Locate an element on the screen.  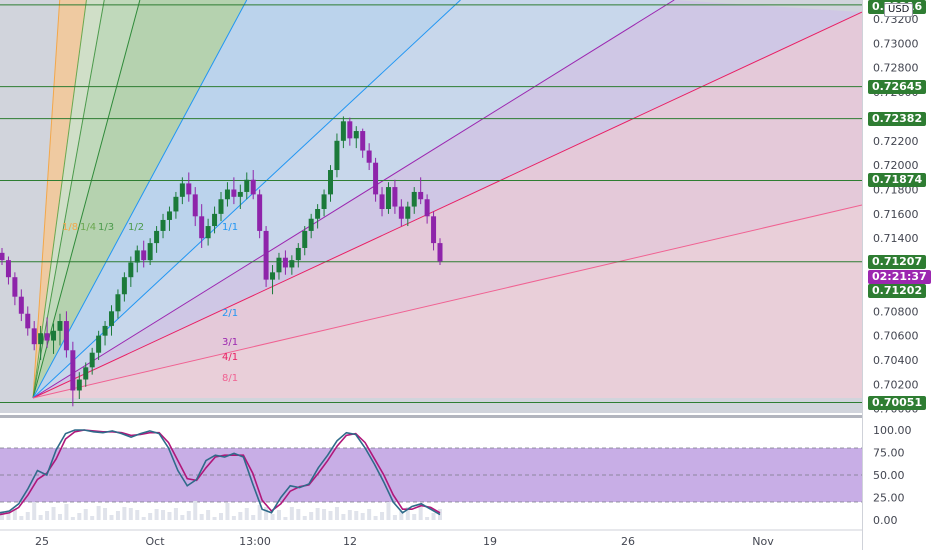
currency-badge: USD is located at coordinates (899, 10).